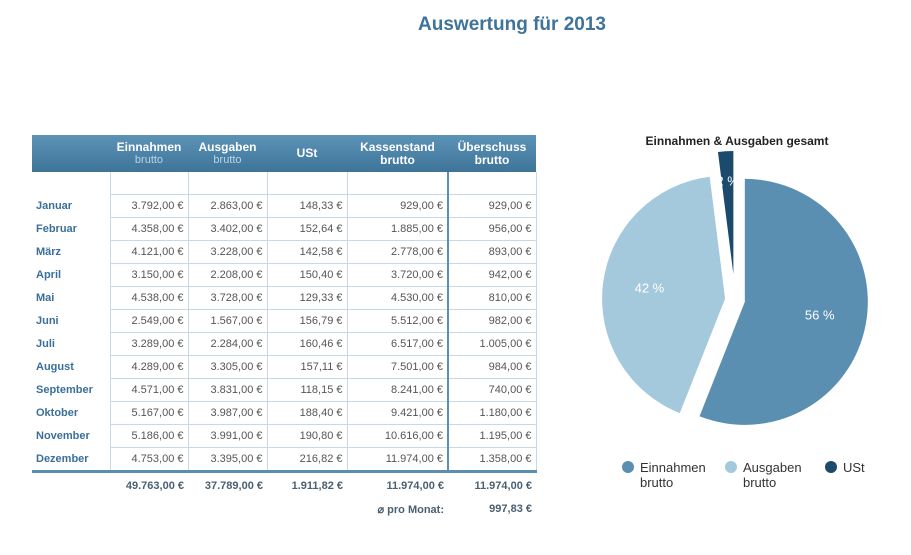 This screenshot has height=555, width=911. What do you see at coordinates (492, 298) in the screenshot?
I see `value-cell: 810,00 €` at bounding box center [492, 298].